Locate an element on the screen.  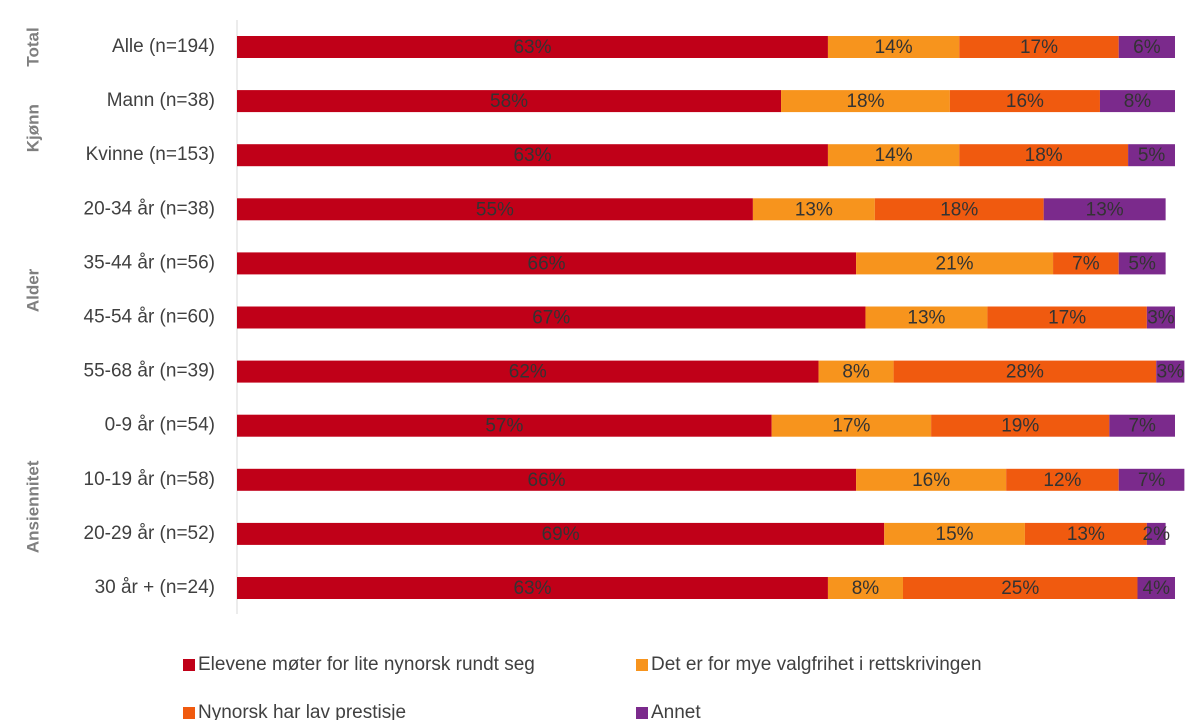
legend-label: Nynorsk har lav prestisje is located at coordinates (302, 711).